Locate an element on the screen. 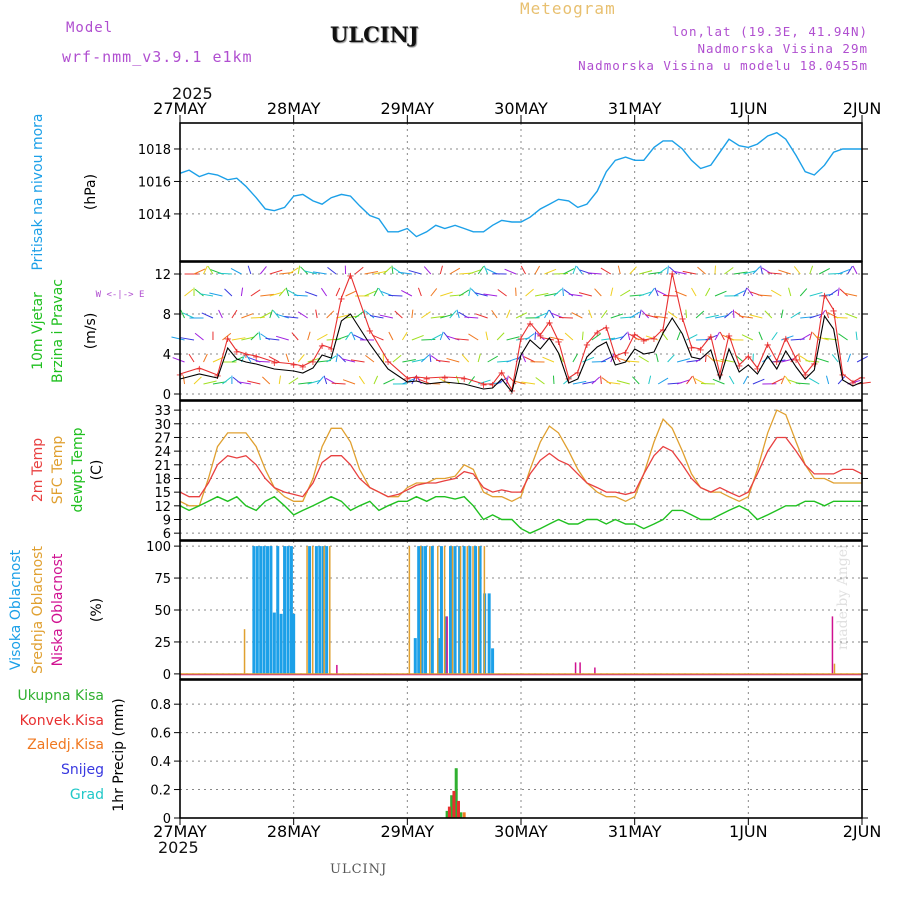 The image size is (900, 900). wind-gust-line is located at coordinates (521, 332).